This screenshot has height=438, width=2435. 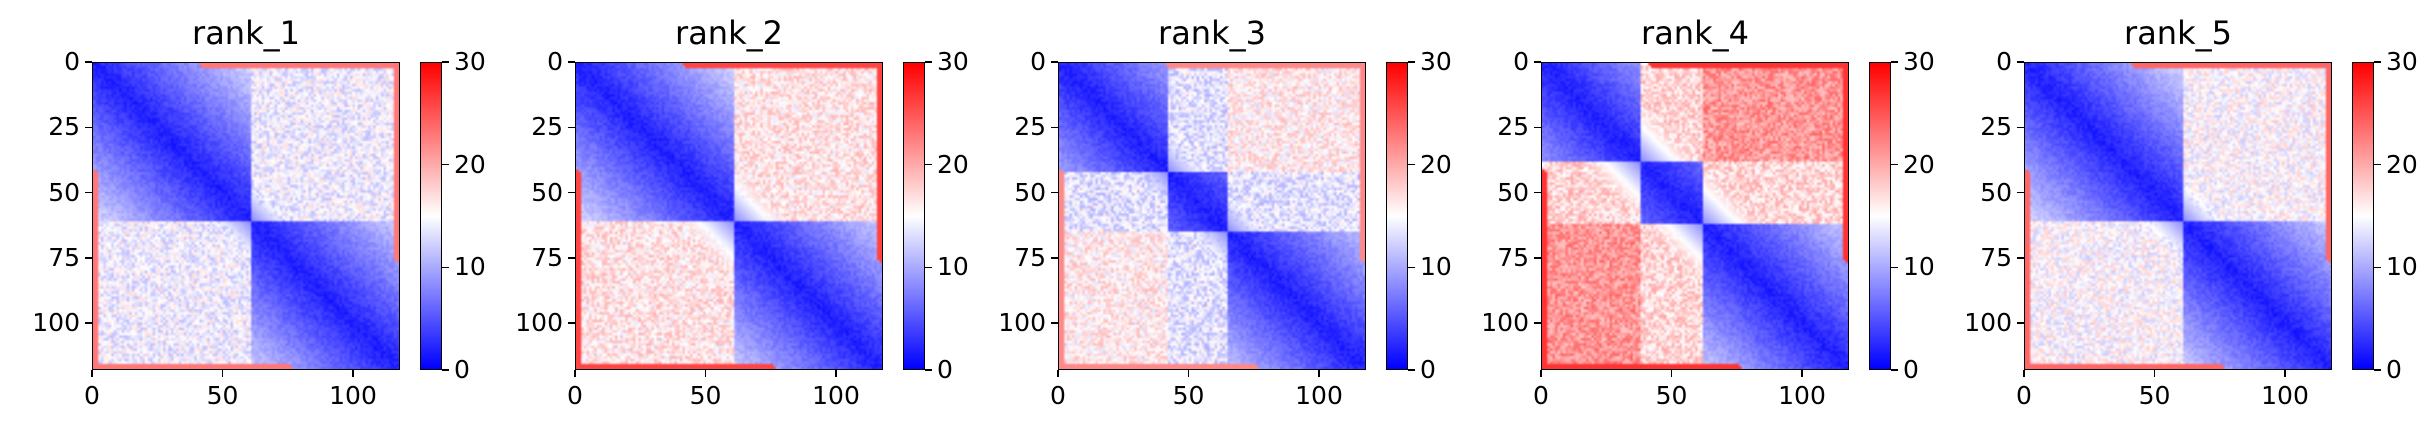 What do you see at coordinates (1695, 33) in the screenshot?
I see `chart-title: rank_4` at bounding box center [1695, 33].